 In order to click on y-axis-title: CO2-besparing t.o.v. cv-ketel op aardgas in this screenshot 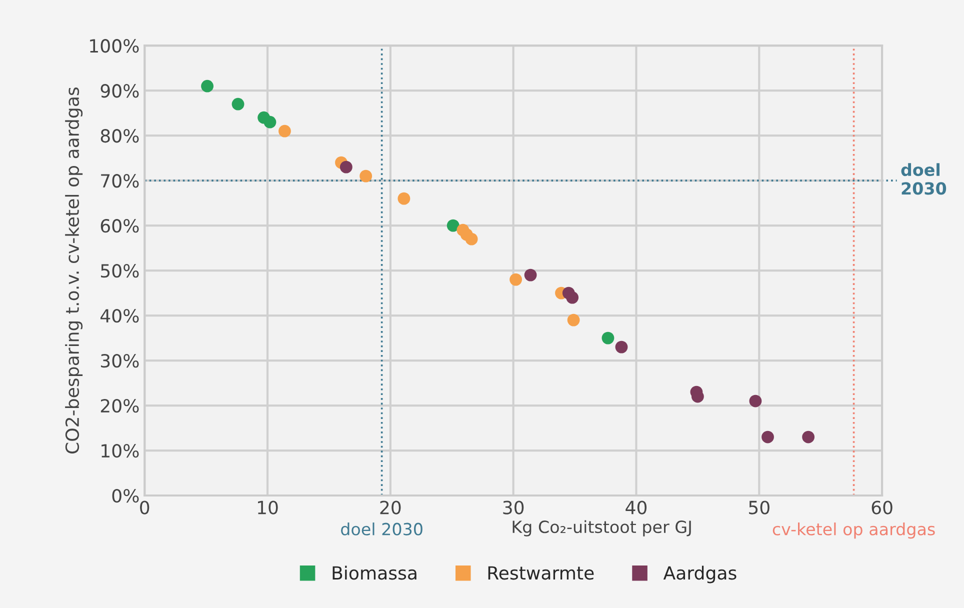, I will do `click(74, 271)`.